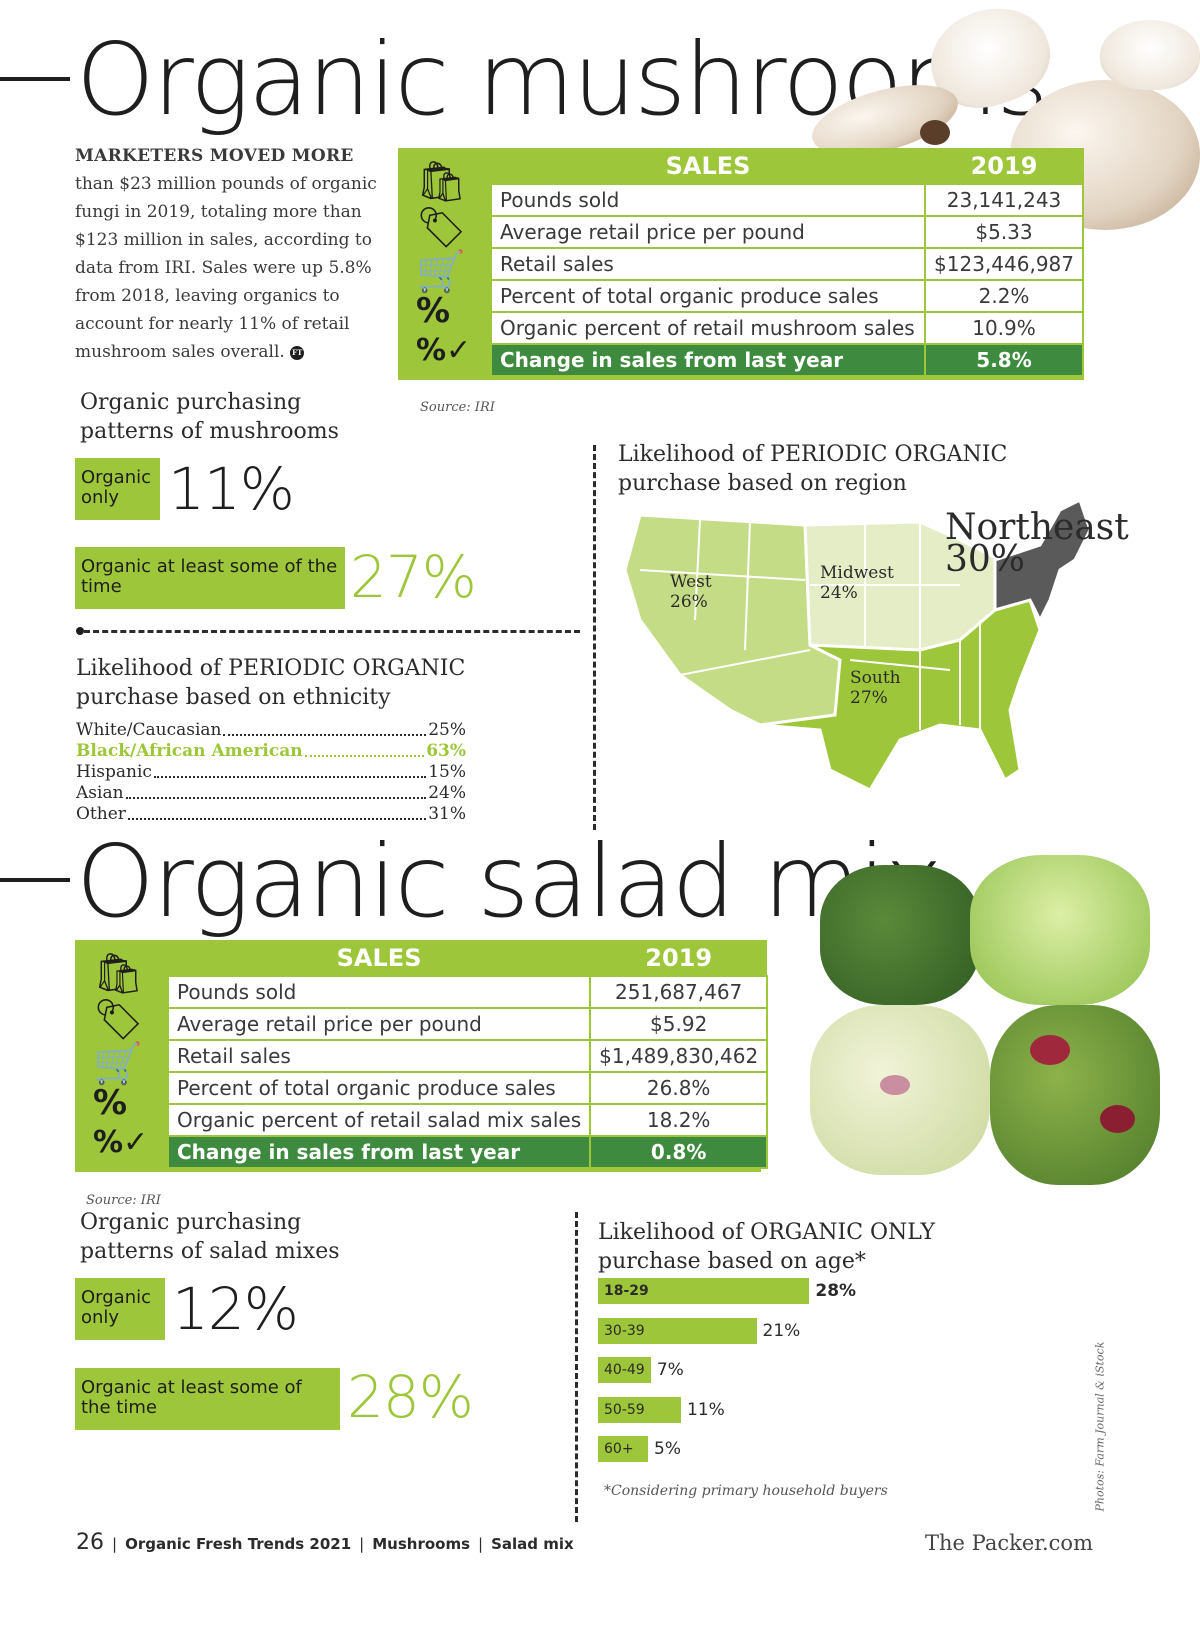 This screenshot has height=1626, width=1200. Describe the element at coordinates (90, 1542) in the screenshot. I see `page-number: 26` at that location.